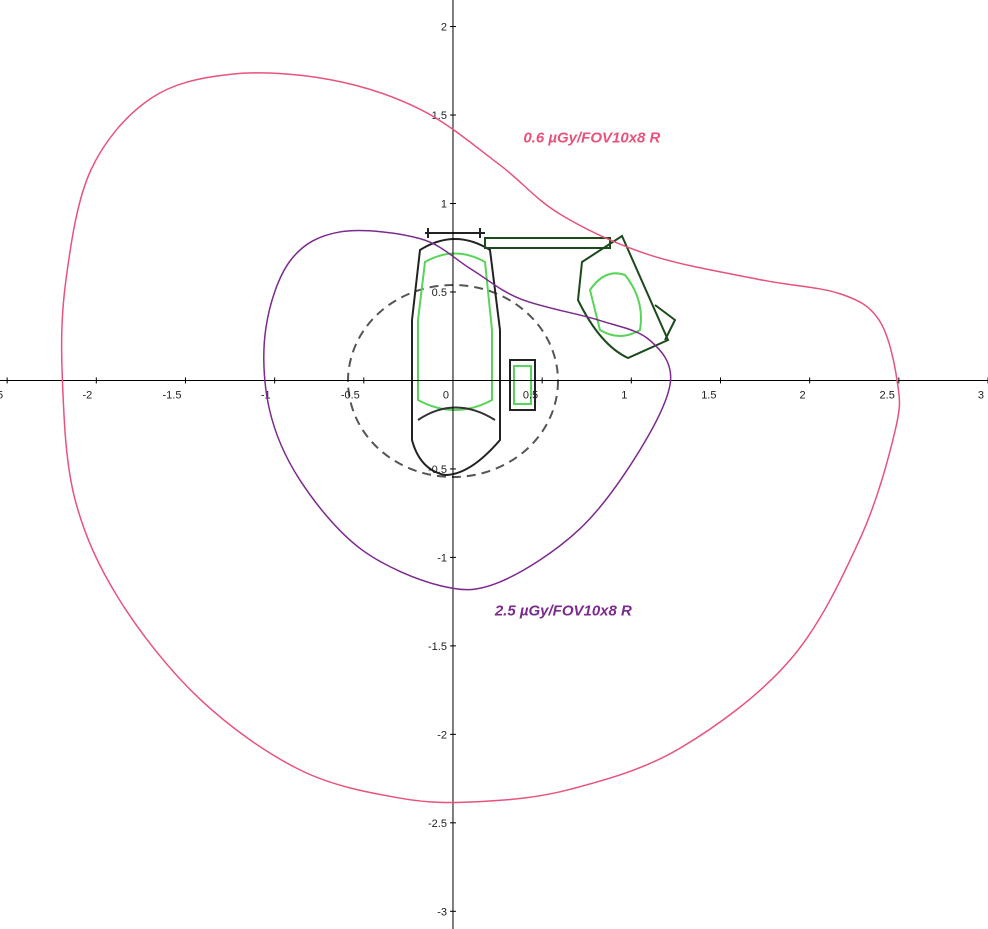 The height and width of the screenshot is (929, 988). I want to click on y-tick-label: -0.5, so click(437, 470).